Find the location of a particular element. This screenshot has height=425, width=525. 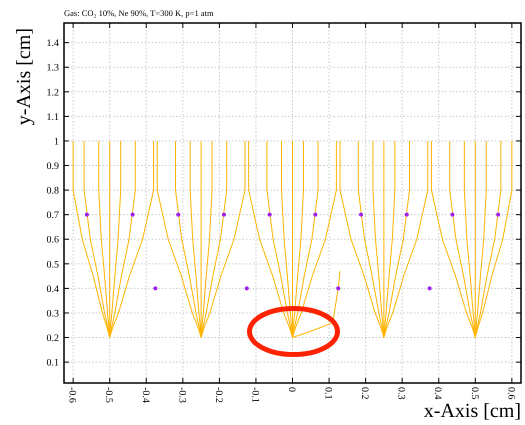

y-tick-label: 0.2 is located at coordinates (52, 338).